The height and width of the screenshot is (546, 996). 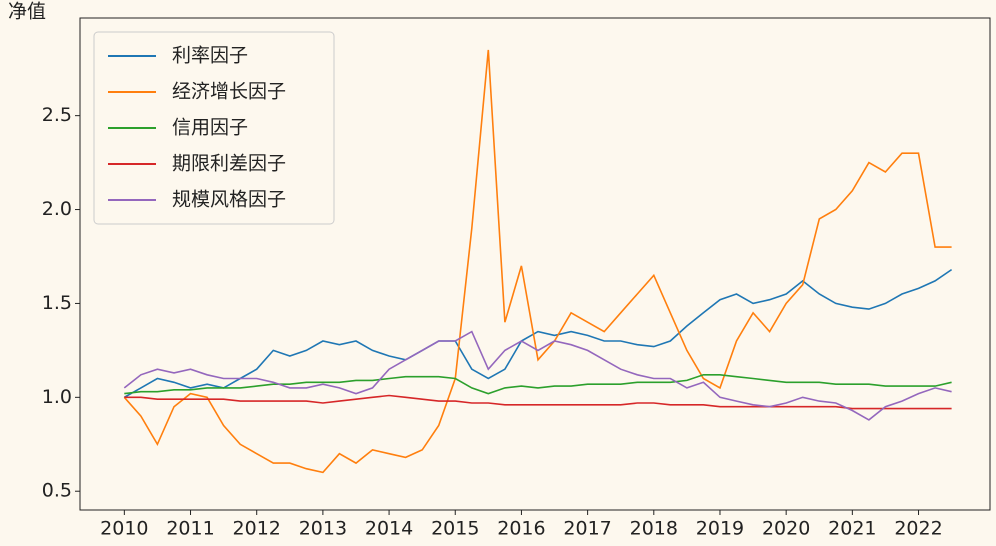 I want to click on x-tick-label: 2014, so click(x=389, y=529).